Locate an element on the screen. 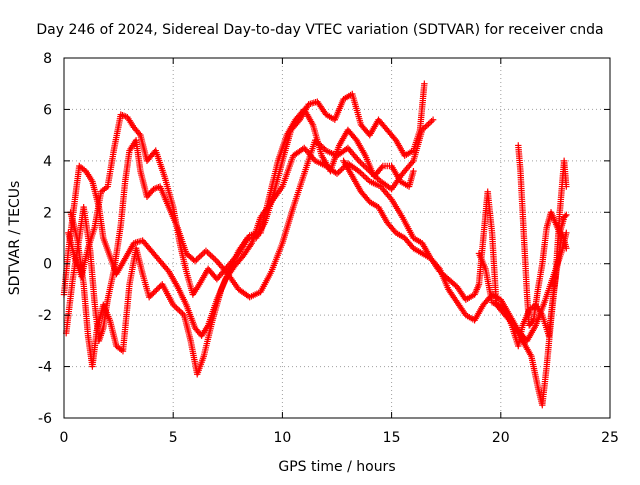  y-axis-label: SDTVAR / TECUs is located at coordinates (15, 238).